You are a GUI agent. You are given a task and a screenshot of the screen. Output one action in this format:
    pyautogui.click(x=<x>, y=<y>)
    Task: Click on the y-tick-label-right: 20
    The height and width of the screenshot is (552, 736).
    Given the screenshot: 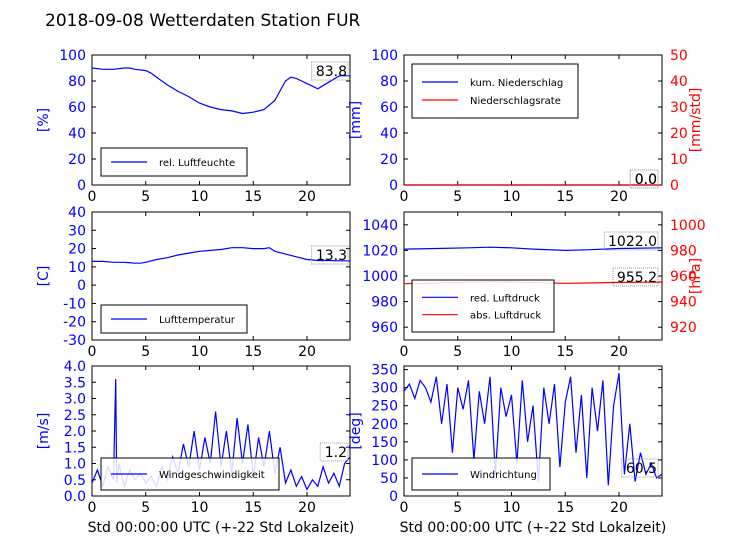 What is the action you would take?
    pyautogui.click(x=679, y=134)
    